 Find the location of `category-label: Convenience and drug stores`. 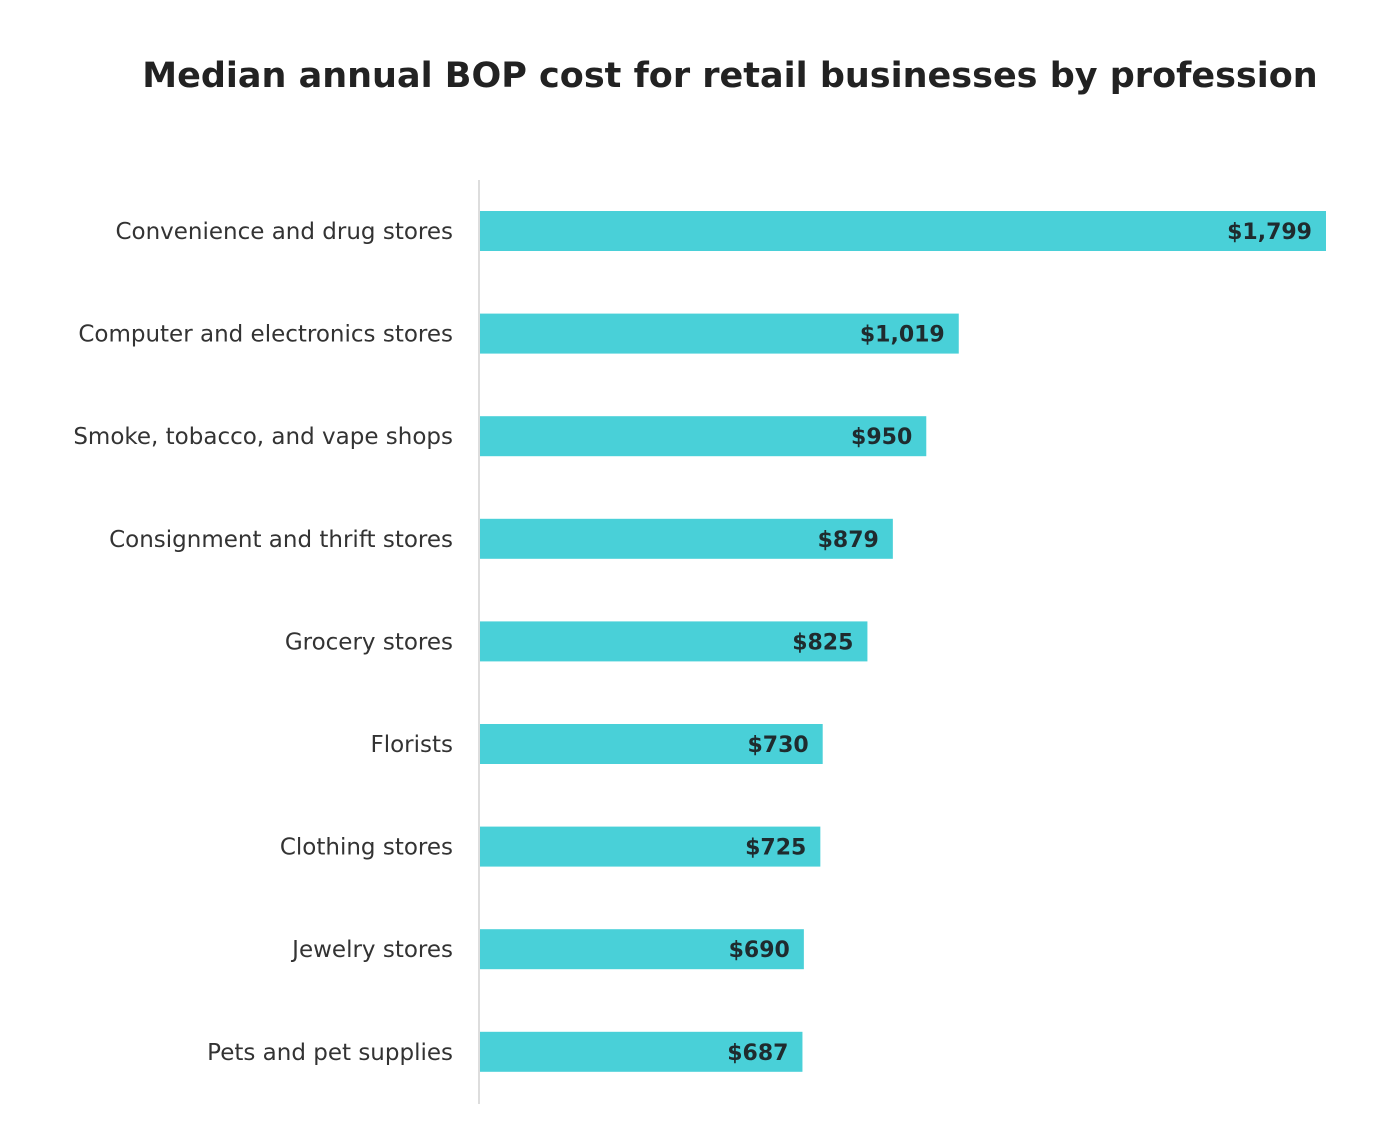

category-label: Convenience and drug stores is located at coordinates (284, 232).